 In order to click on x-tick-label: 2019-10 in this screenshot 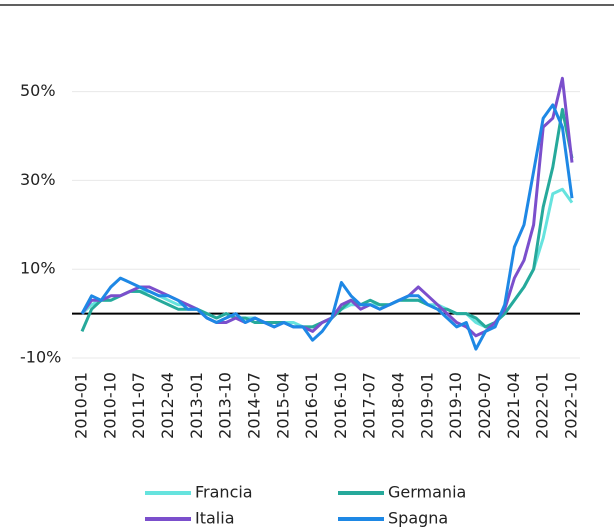, I will do `click(455, 405)`.